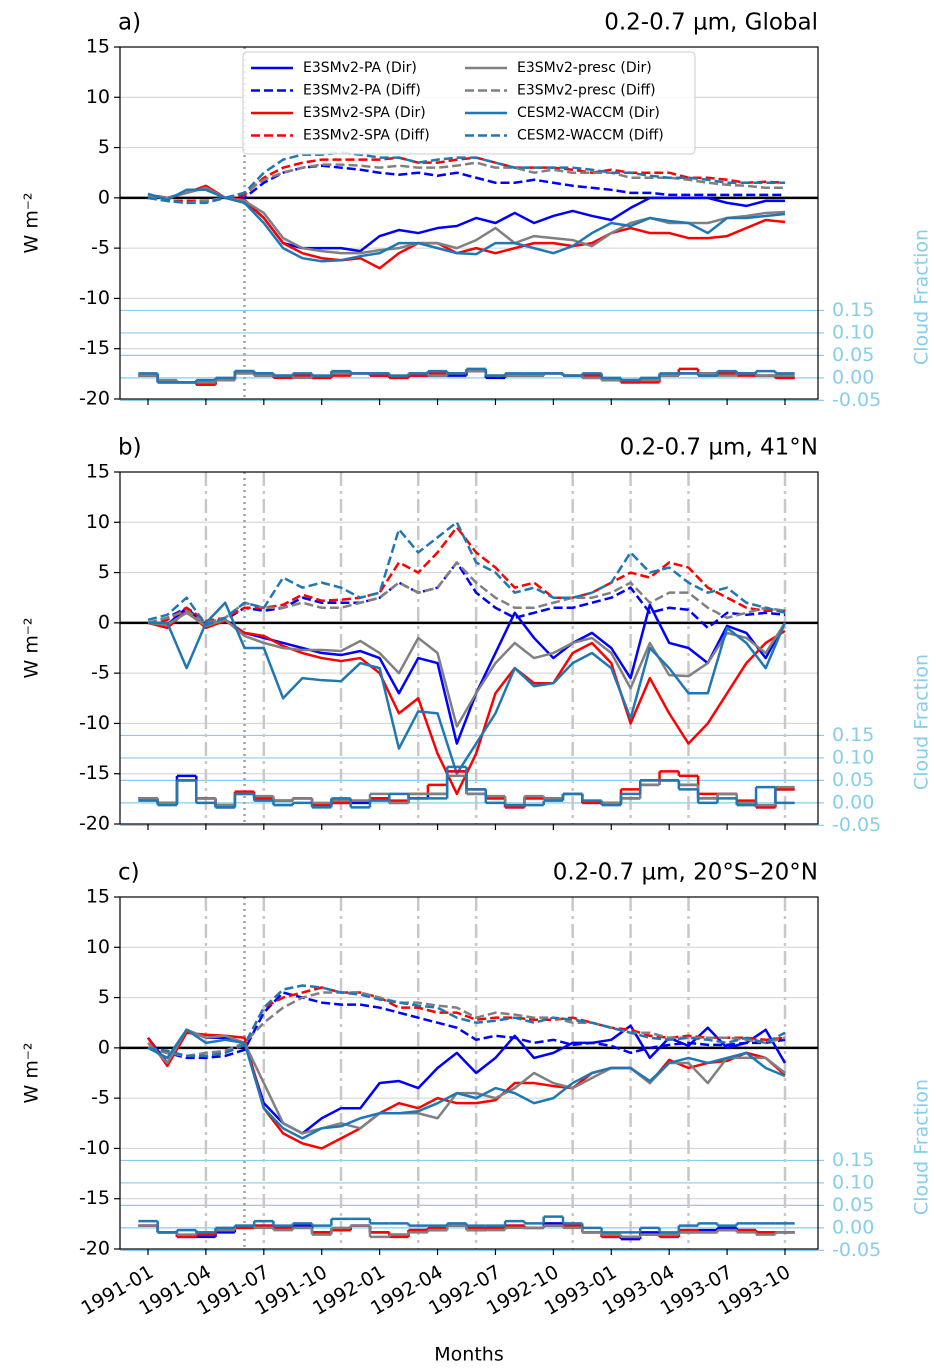  Describe the element at coordinates (360, 68) in the screenshot. I see `legend-label: E3SMv2-PA (Dir)` at that location.